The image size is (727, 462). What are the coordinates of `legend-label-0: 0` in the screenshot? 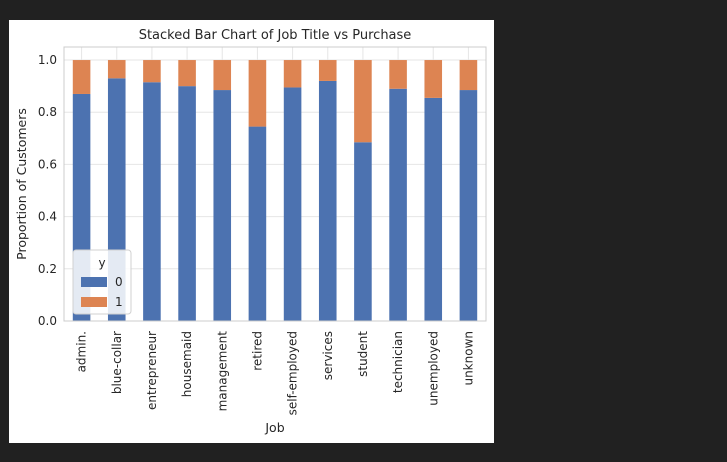 It's located at (119, 282).